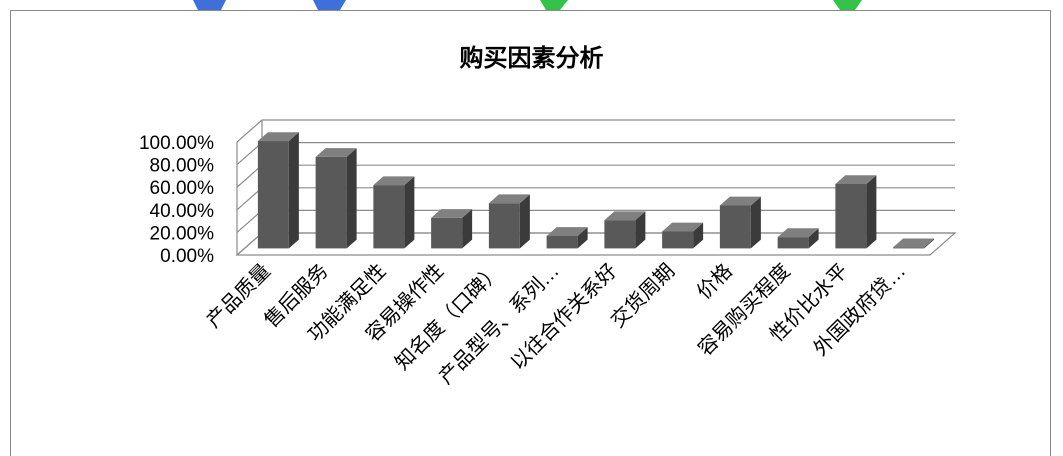  What do you see at coordinates (642, 295) in the screenshot?
I see `x-tick-label: 交货周期` at bounding box center [642, 295].